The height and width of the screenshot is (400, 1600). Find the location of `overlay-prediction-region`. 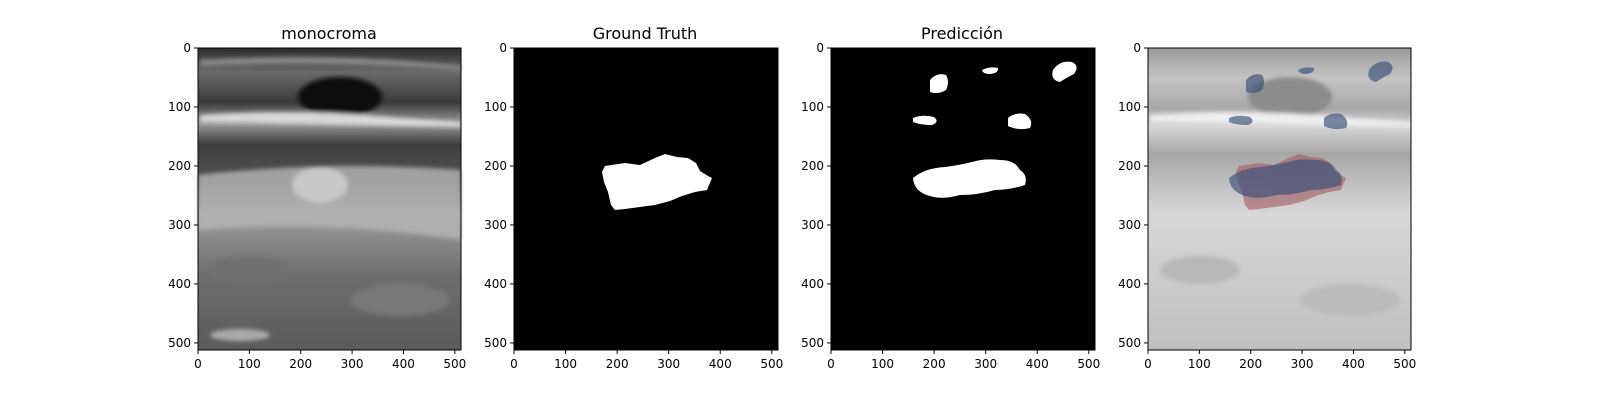

overlay-prediction-region is located at coordinates (1311, 129).